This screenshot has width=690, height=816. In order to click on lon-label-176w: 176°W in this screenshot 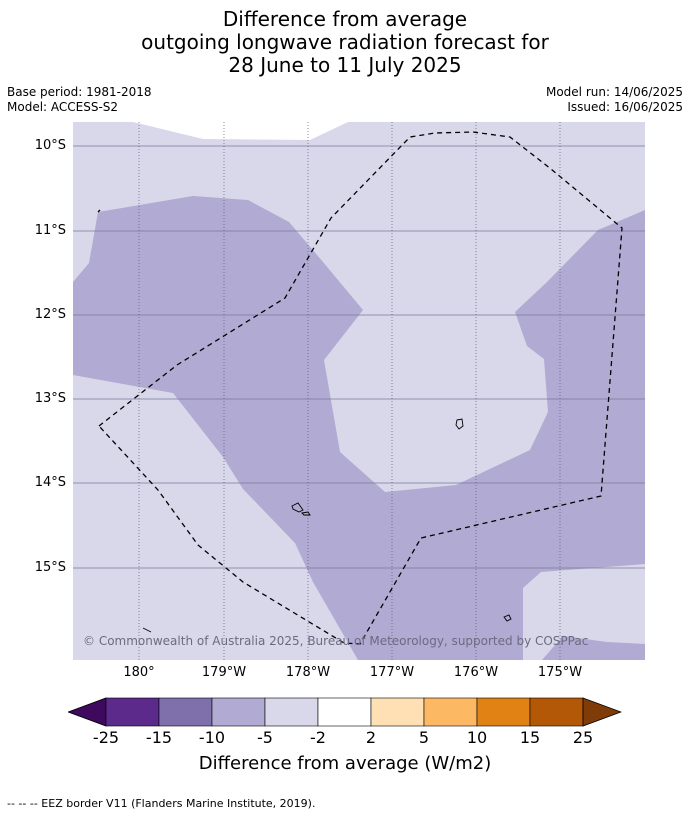, I will do `click(476, 672)`.